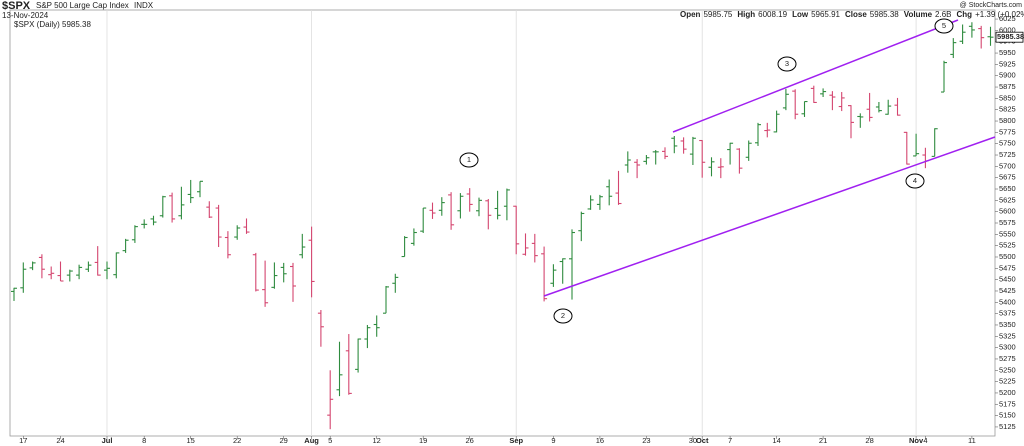 Image resolution: width=1024 pixels, height=446 pixels. What do you see at coordinates (1007, 199) in the screenshot?
I see `y-tick-label: 5625` at bounding box center [1007, 199].